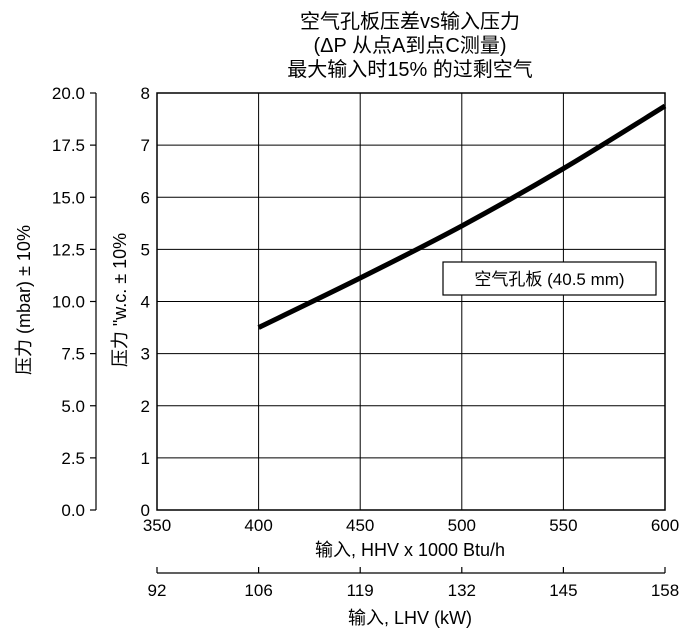 The width and height of the screenshot is (687, 636). Describe the element at coordinates (145, 354) in the screenshot. I see `y-tick-label: 3` at that location.